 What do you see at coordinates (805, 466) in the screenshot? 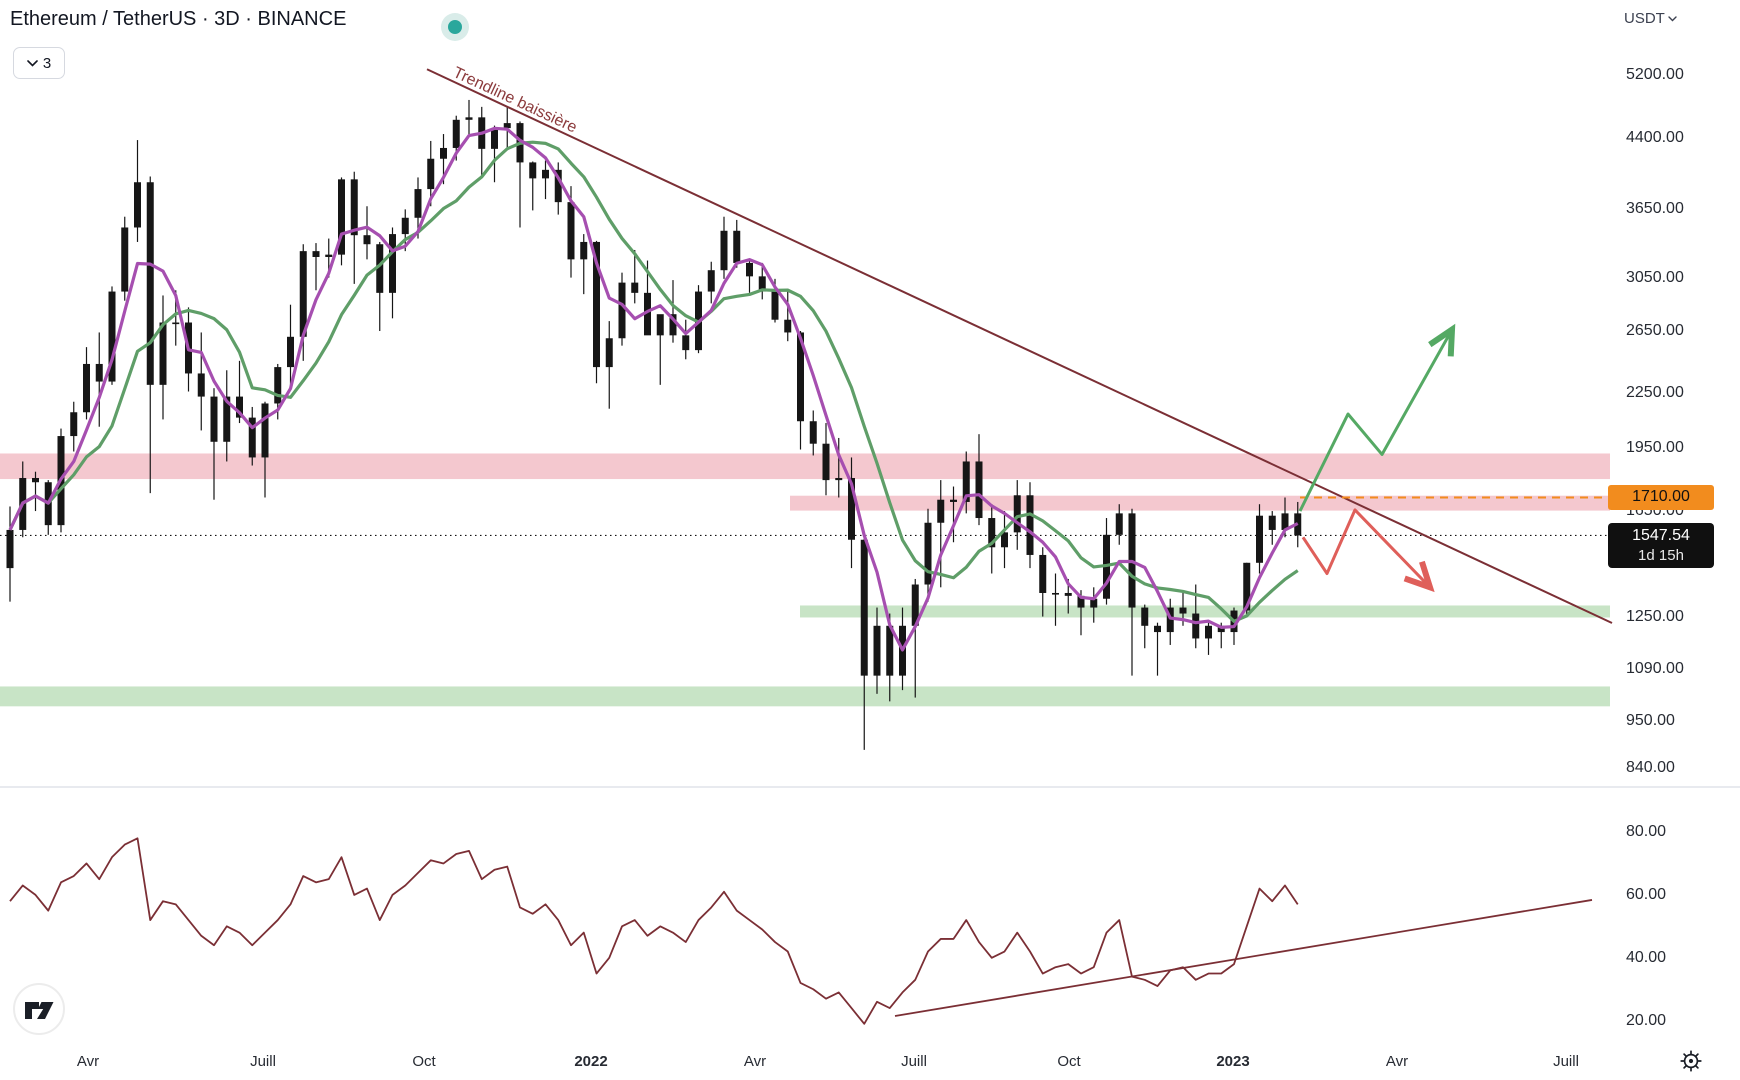
I see `zone-resistance-major` at bounding box center [805, 466].